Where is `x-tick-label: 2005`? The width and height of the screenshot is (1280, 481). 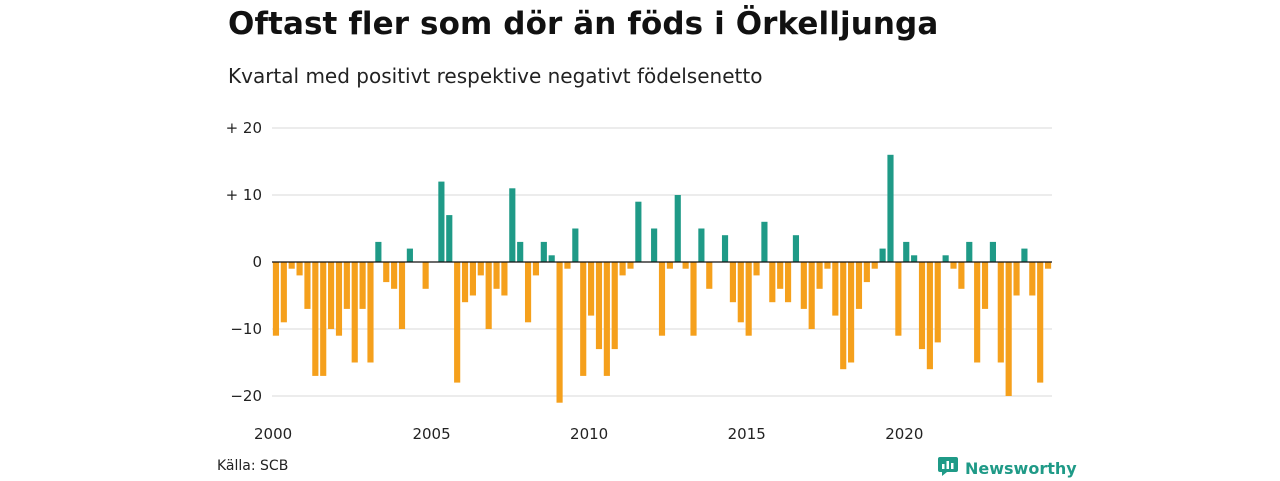 x-tick-label: 2005 is located at coordinates (431, 434).